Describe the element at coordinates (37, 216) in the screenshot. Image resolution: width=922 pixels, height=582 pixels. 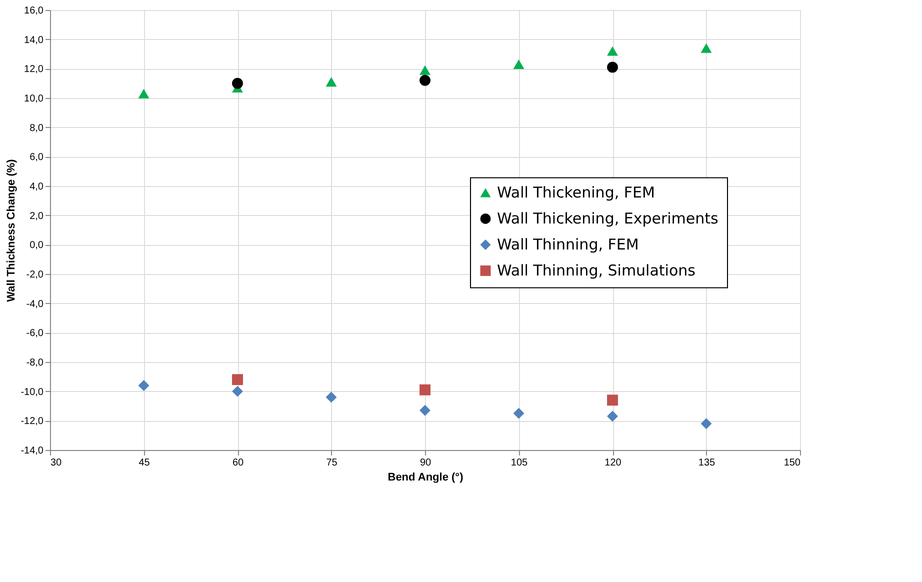
I see `y-tick-label: 2,0` at that location.